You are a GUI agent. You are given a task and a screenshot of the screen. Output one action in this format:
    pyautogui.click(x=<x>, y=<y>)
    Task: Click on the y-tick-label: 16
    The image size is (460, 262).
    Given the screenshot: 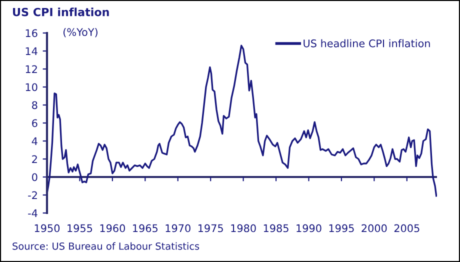 What is the action you would take?
    pyautogui.click(x=32, y=33)
    